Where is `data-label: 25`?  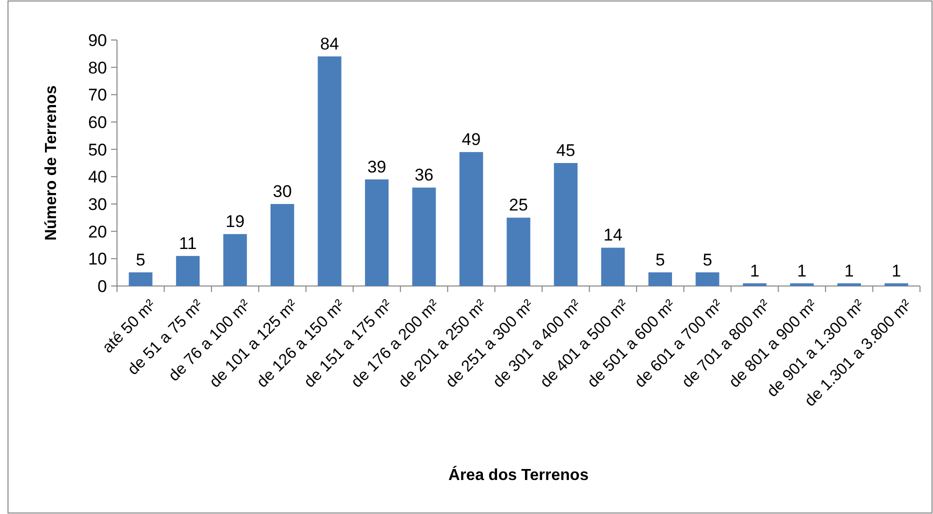
data-label: 25 is located at coordinates (518, 205).